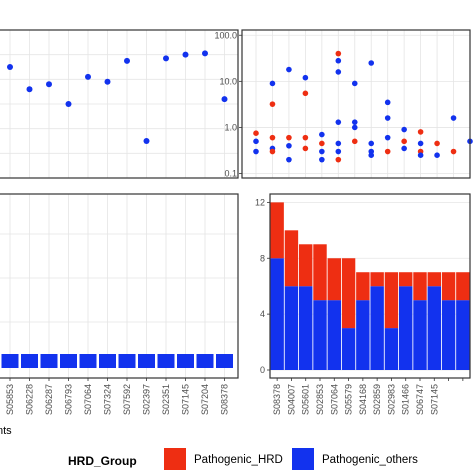 This screenshot has height=474, width=474. What do you see at coordinates (230, 127) in the screenshot?
I see `y-tick-label: 1.0` at bounding box center [230, 127].